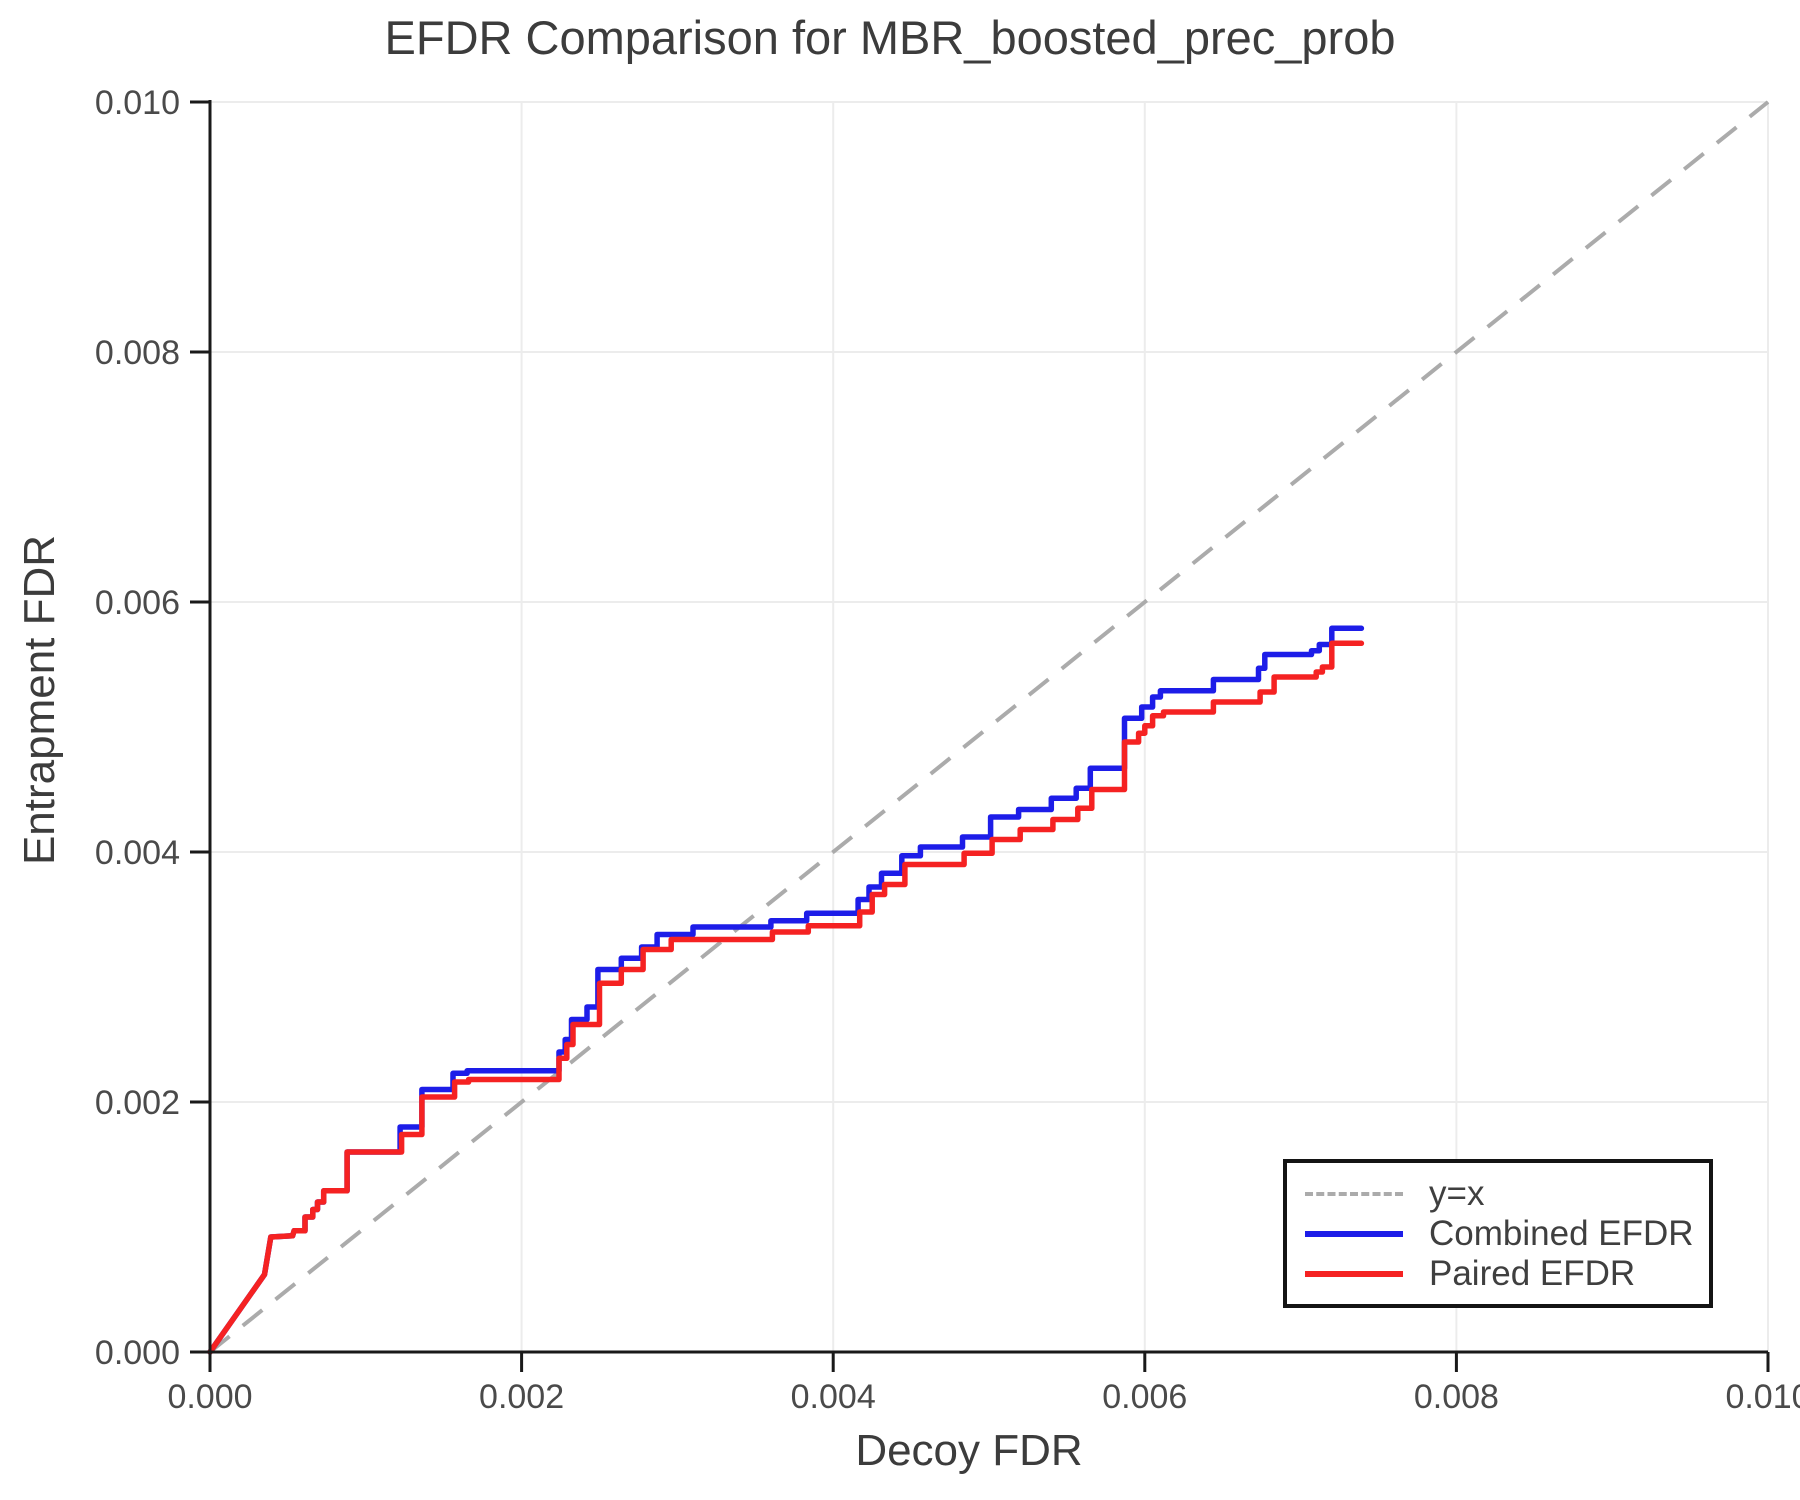 The width and height of the screenshot is (1800, 1500). I want to click on legend: y=x Combined EFDR Paired EFDR, so click(1498, 1233).